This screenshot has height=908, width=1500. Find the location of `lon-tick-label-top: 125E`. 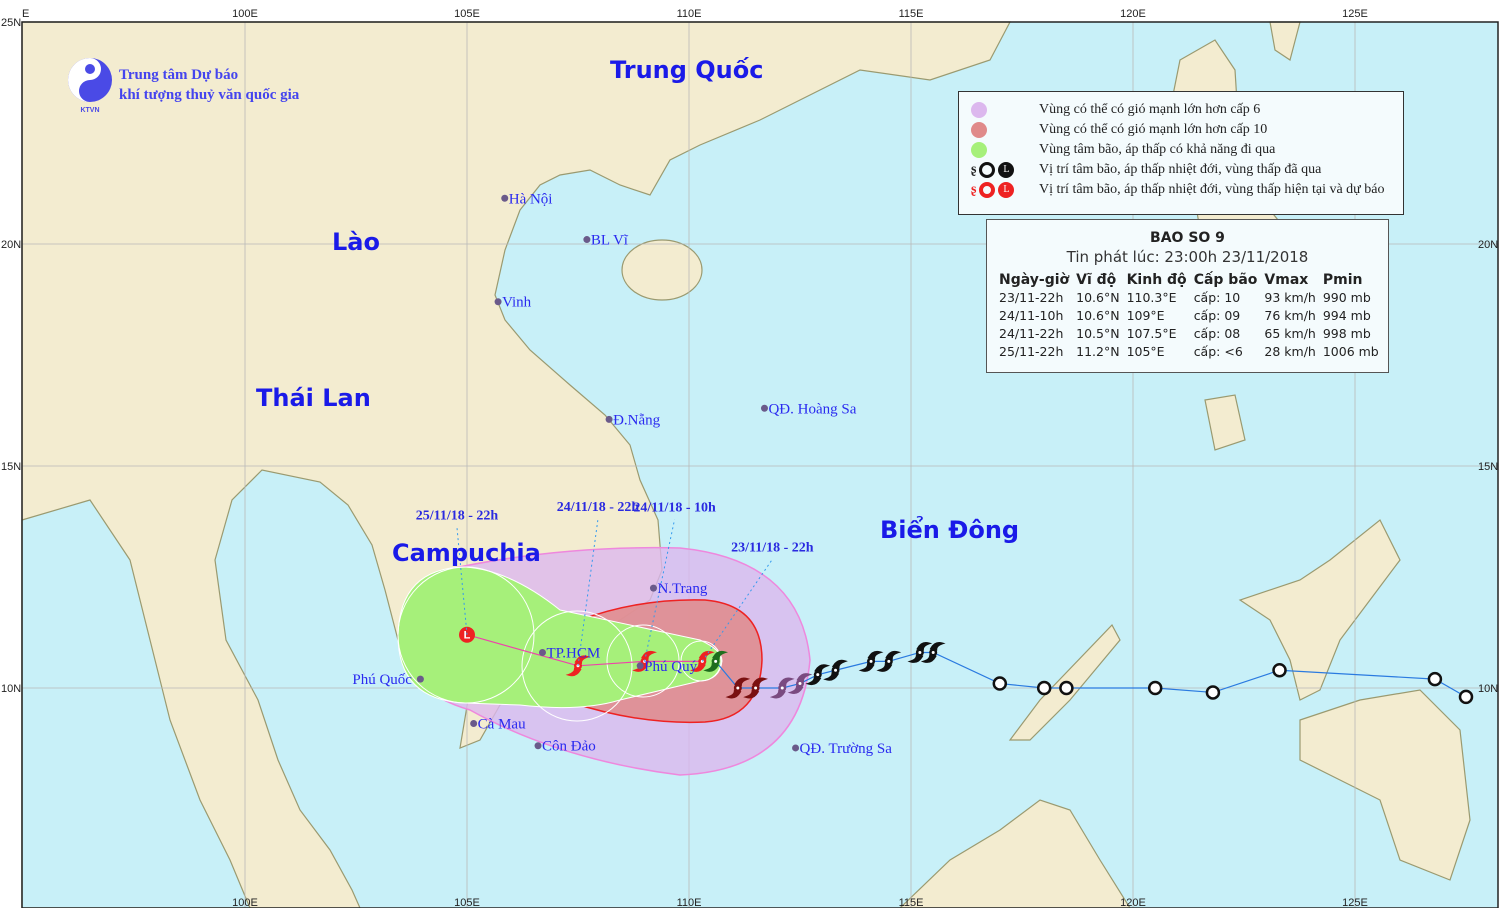

lon-tick-label-top: 125E is located at coordinates (1355, 14).